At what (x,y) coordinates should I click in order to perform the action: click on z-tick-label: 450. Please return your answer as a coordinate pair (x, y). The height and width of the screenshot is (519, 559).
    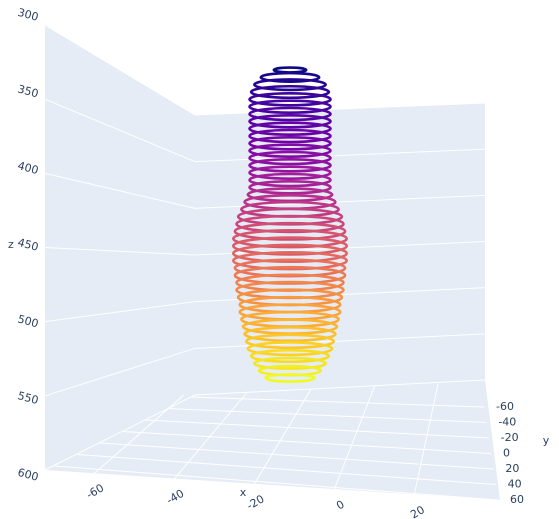
    Looking at the image, I should click on (28, 245).